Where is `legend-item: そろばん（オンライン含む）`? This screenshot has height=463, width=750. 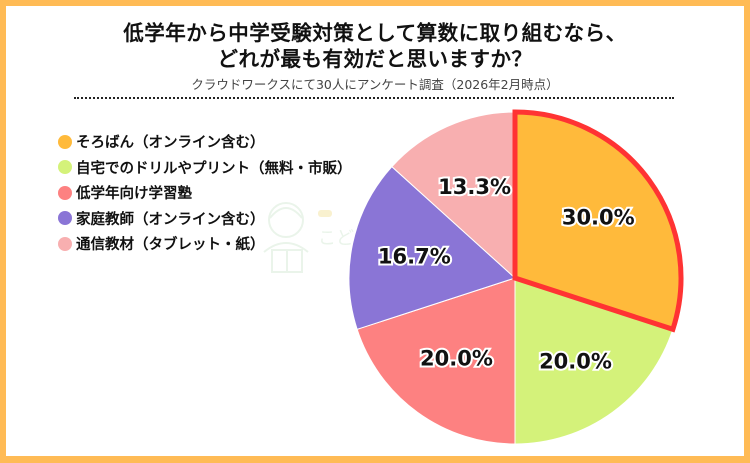
legend-item: そろばん（オンライン含む） is located at coordinates (205, 142).